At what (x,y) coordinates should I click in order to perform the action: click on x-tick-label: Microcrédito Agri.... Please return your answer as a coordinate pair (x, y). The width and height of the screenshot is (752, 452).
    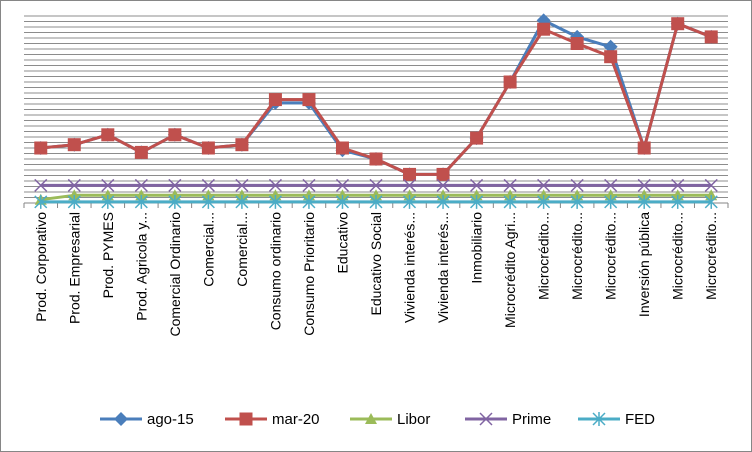
    Looking at the image, I should click on (510, 270).